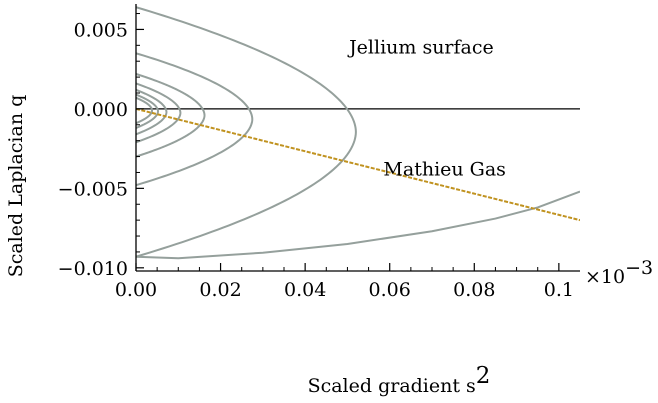  I want to click on jellium-label: Jellium surface, so click(420, 47).